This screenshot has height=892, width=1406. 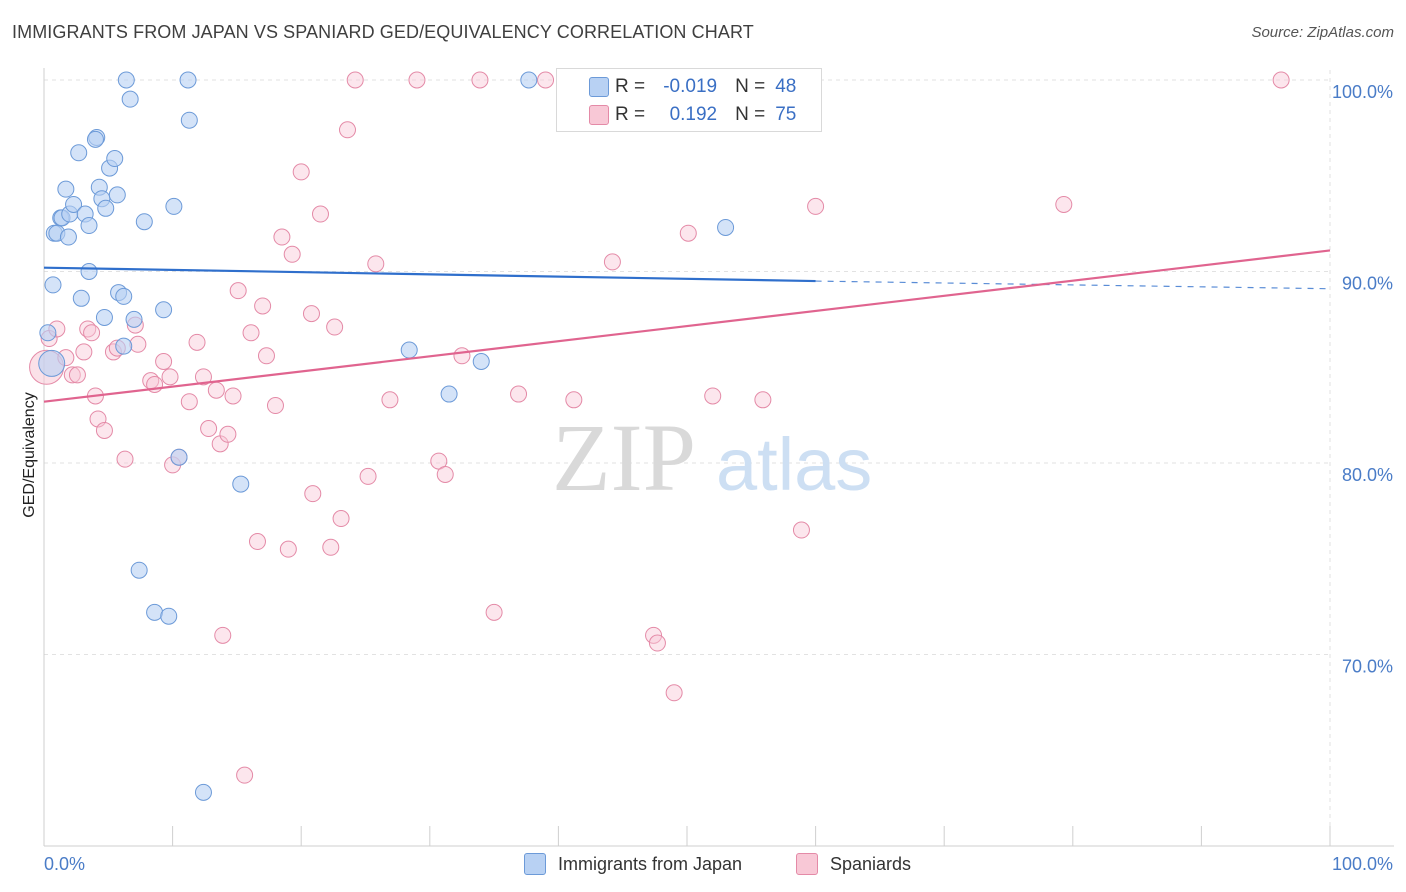 I want to click on japan-trend-extension, so click(x=1073, y=285).